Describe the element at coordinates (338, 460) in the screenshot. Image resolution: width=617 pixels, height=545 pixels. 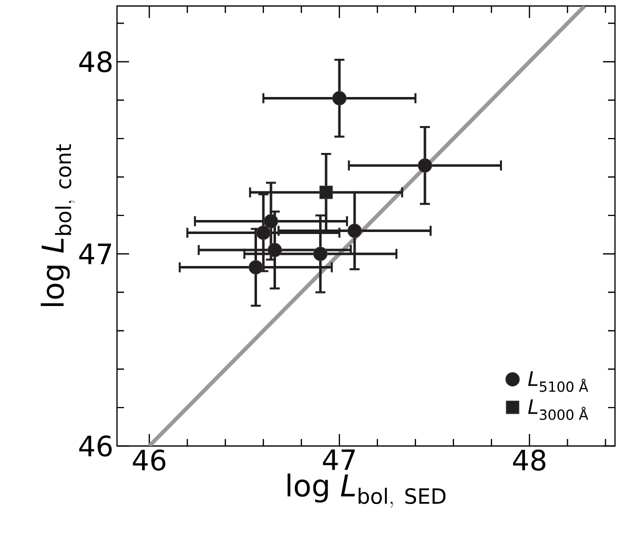
I see `x-tick-label: 47` at that location.